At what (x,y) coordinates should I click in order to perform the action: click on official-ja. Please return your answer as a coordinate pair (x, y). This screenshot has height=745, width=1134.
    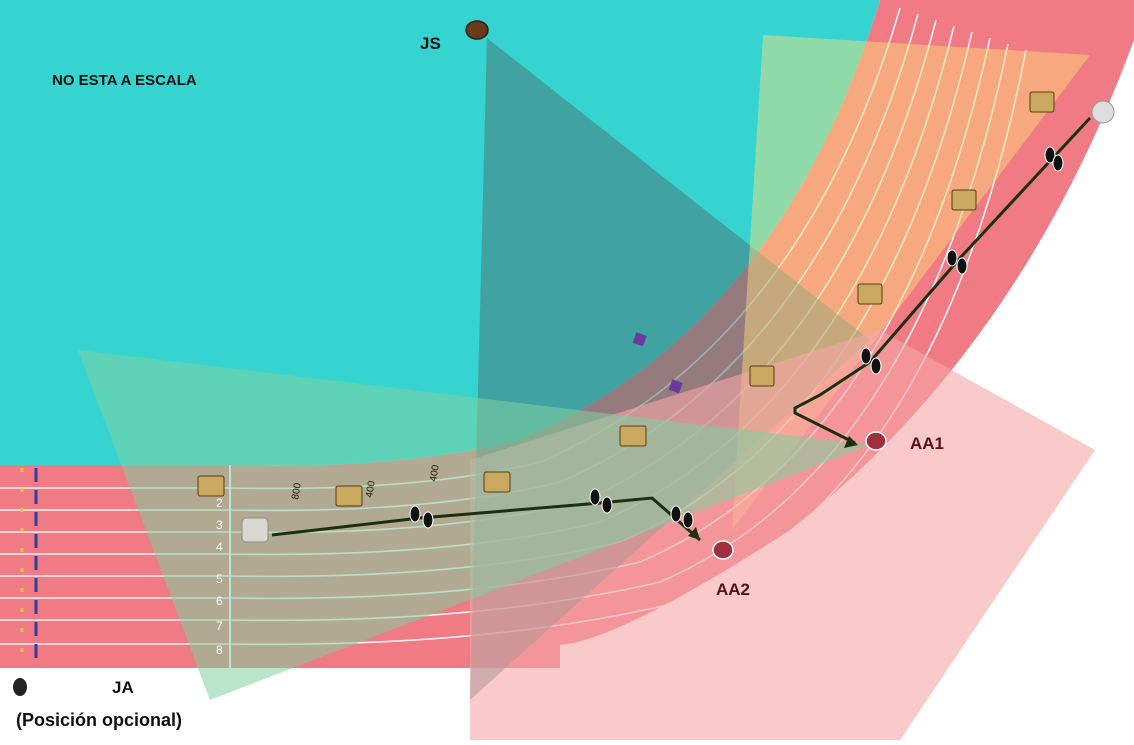
    Looking at the image, I should click on (20, 687).